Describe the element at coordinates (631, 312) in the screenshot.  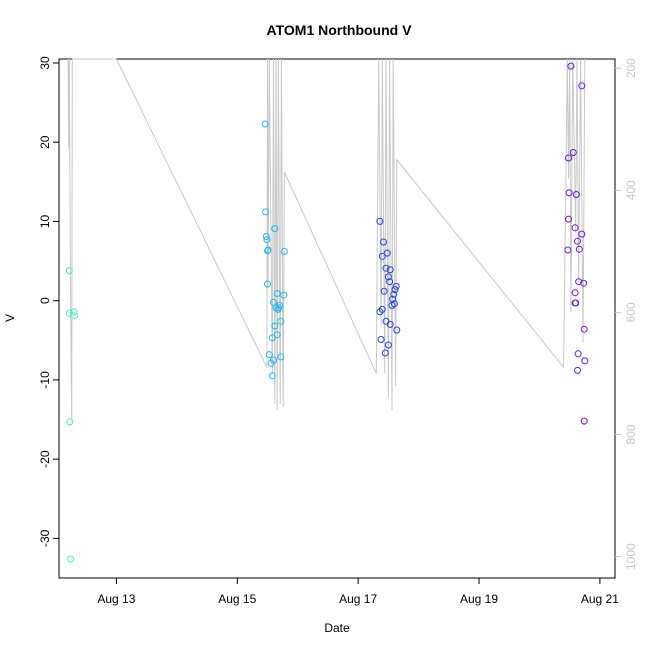
I see `right-tick-label: 600` at that location.